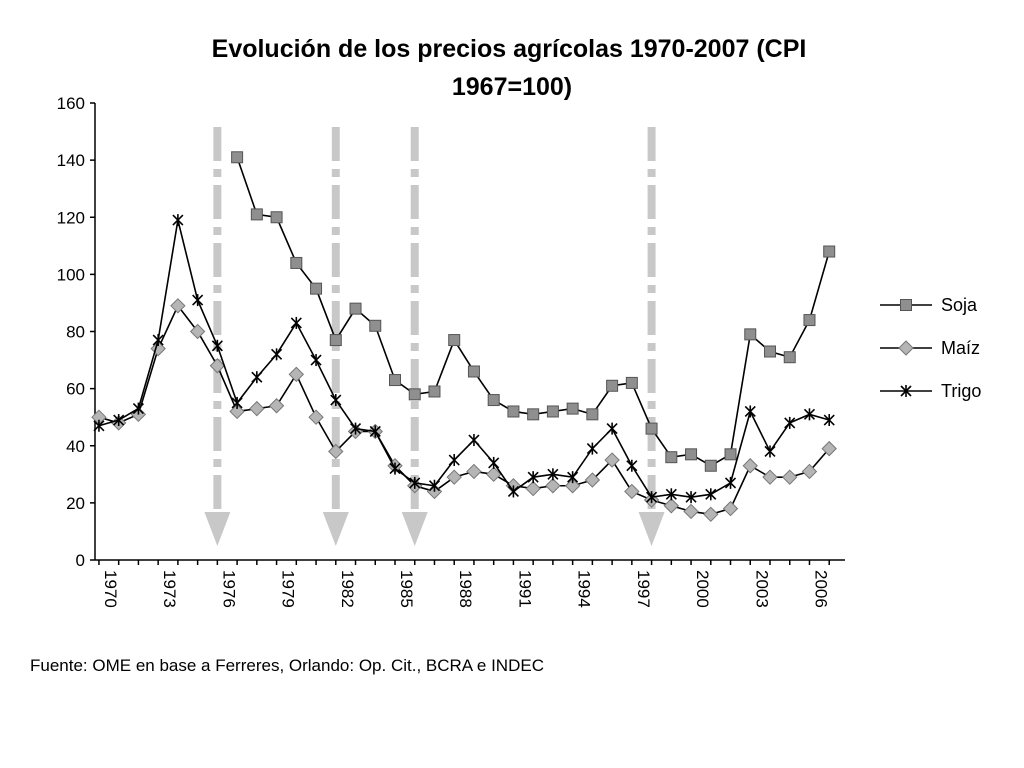 This screenshot has height=768, width=1024. I want to click on x-tick-label: 1979, so click(288, 589).